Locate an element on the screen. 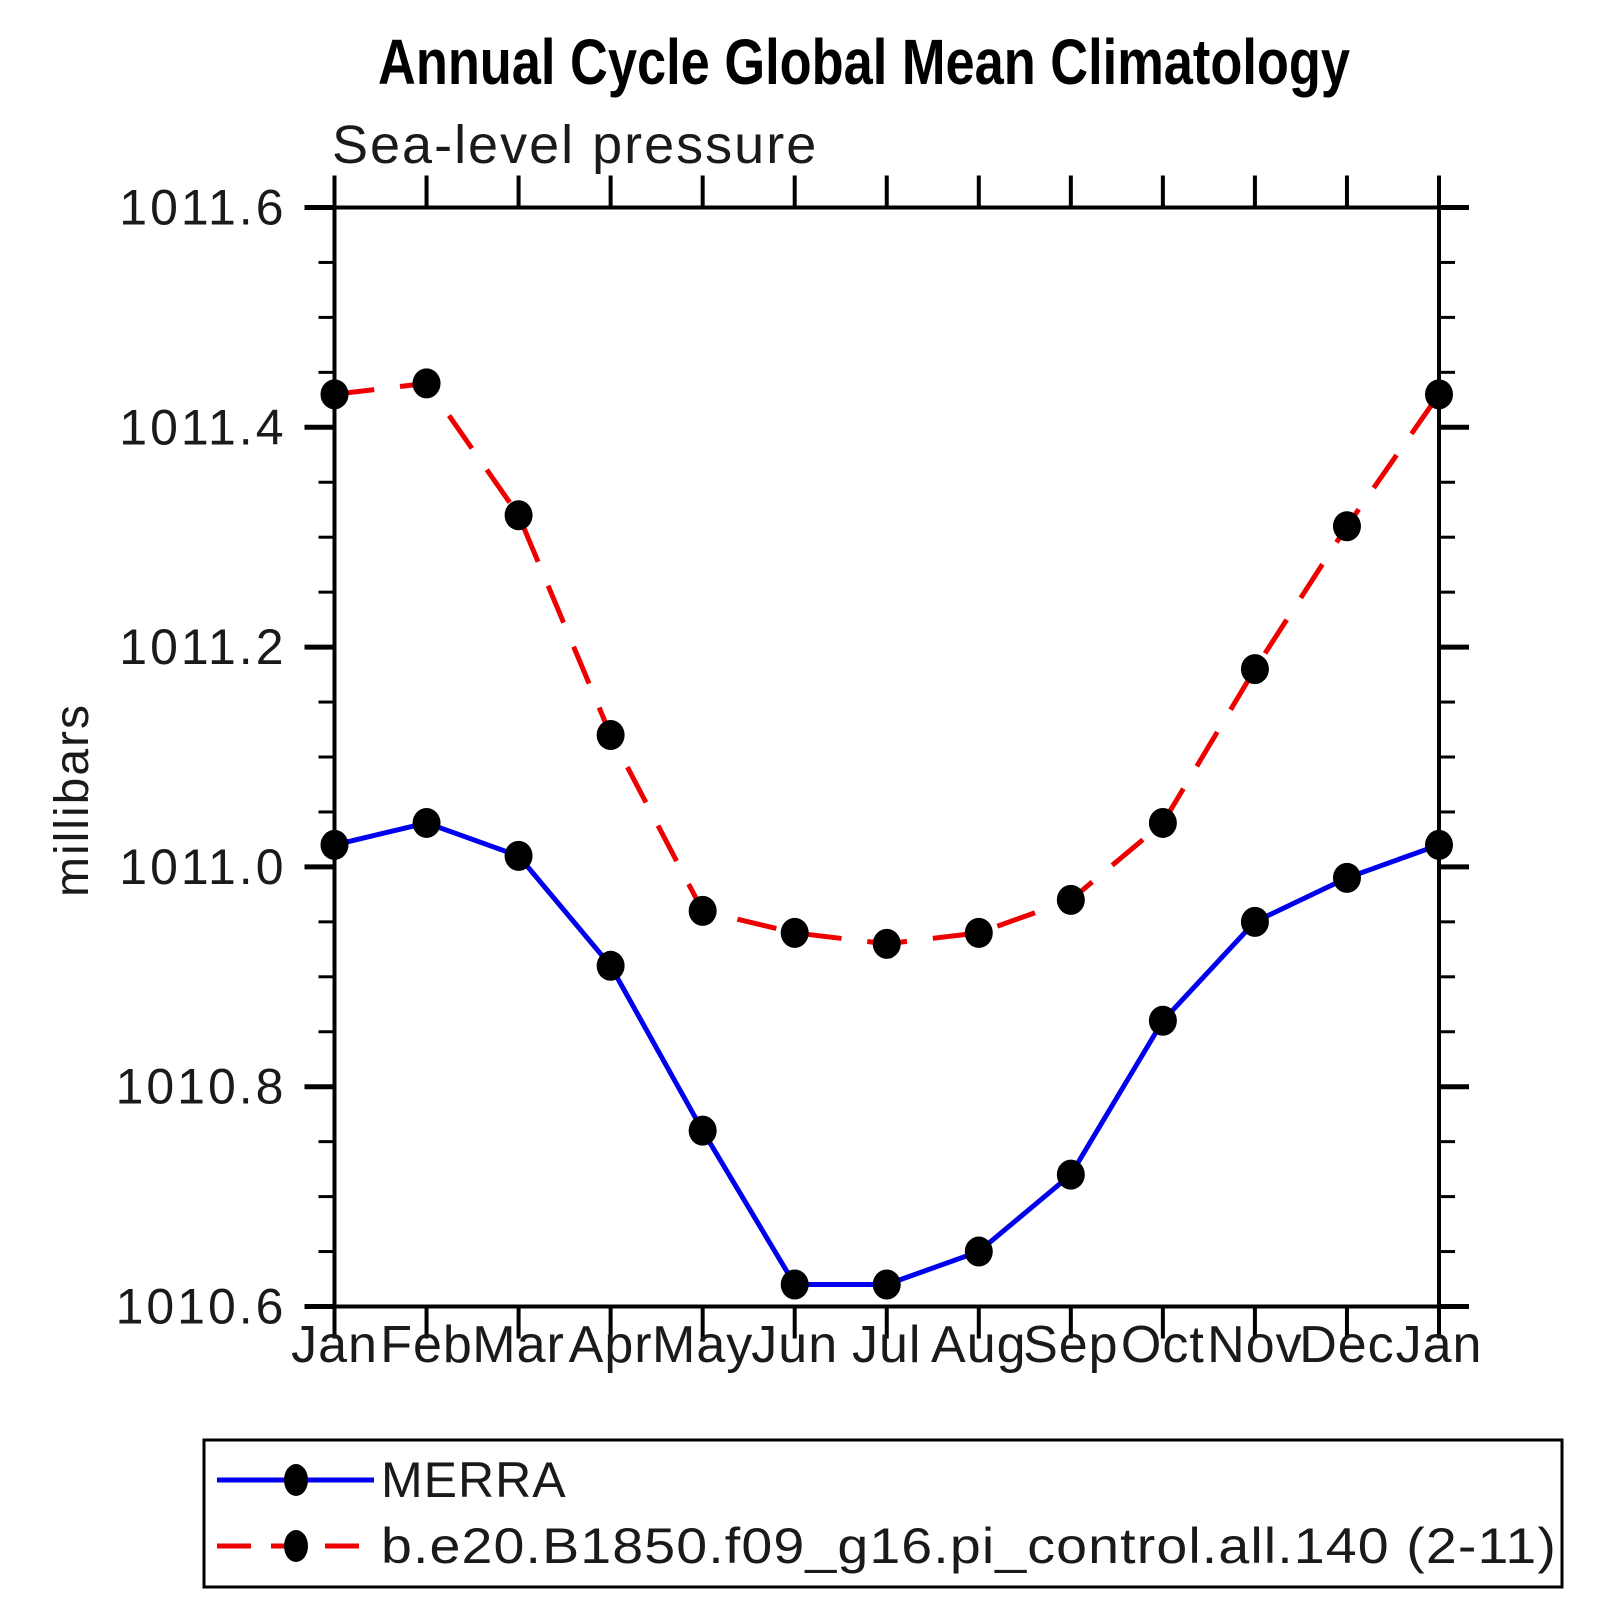 The height and width of the screenshot is (1624, 1624). chart-subtitle: Sea-level pressure is located at coordinates (575, 145).